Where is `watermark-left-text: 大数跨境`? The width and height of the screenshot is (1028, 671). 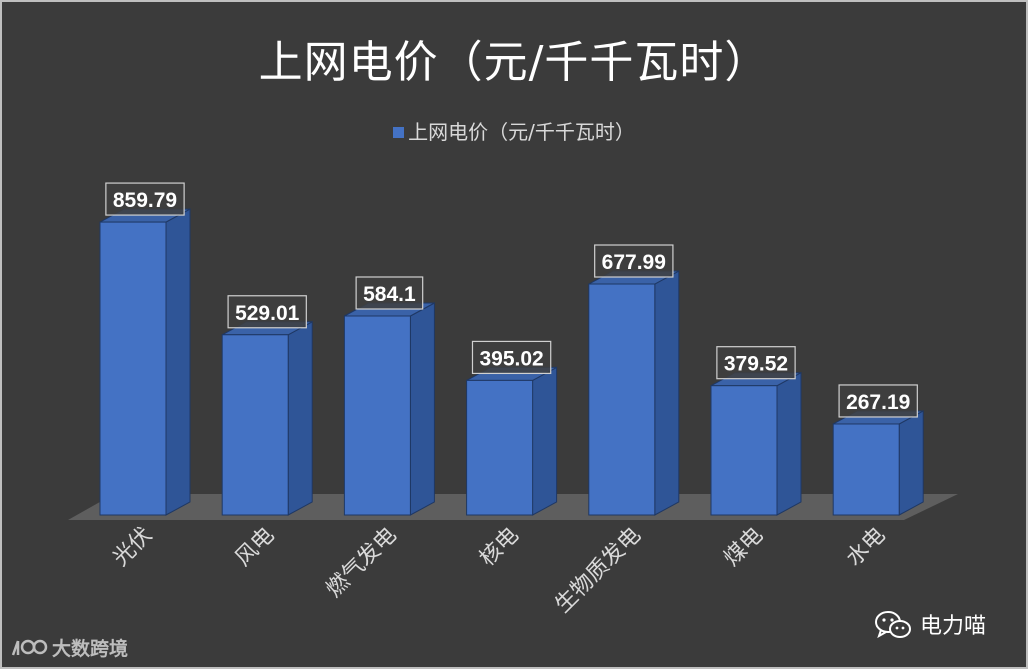 watermark-left-text: 大数跨境 is located at coordinates (90, 649).